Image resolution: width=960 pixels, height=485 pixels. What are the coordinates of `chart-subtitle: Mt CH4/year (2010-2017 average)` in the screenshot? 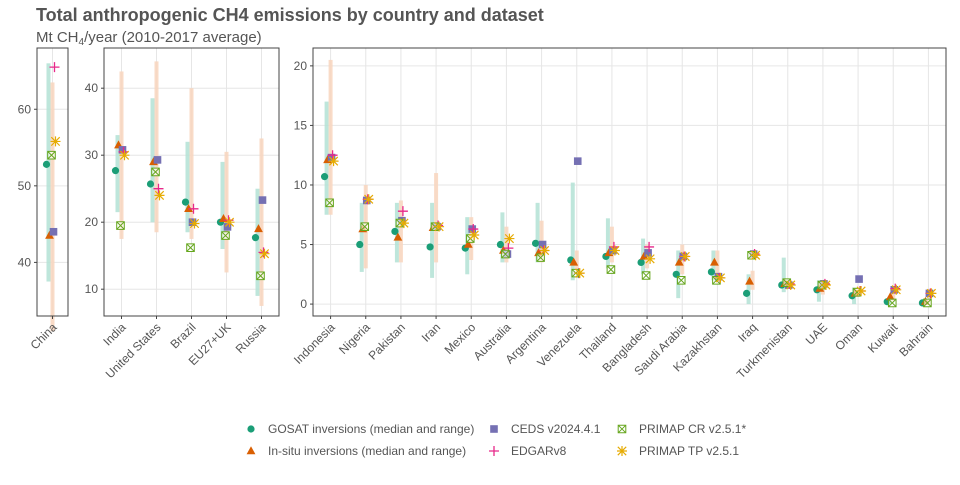 It's located at (149, 38).